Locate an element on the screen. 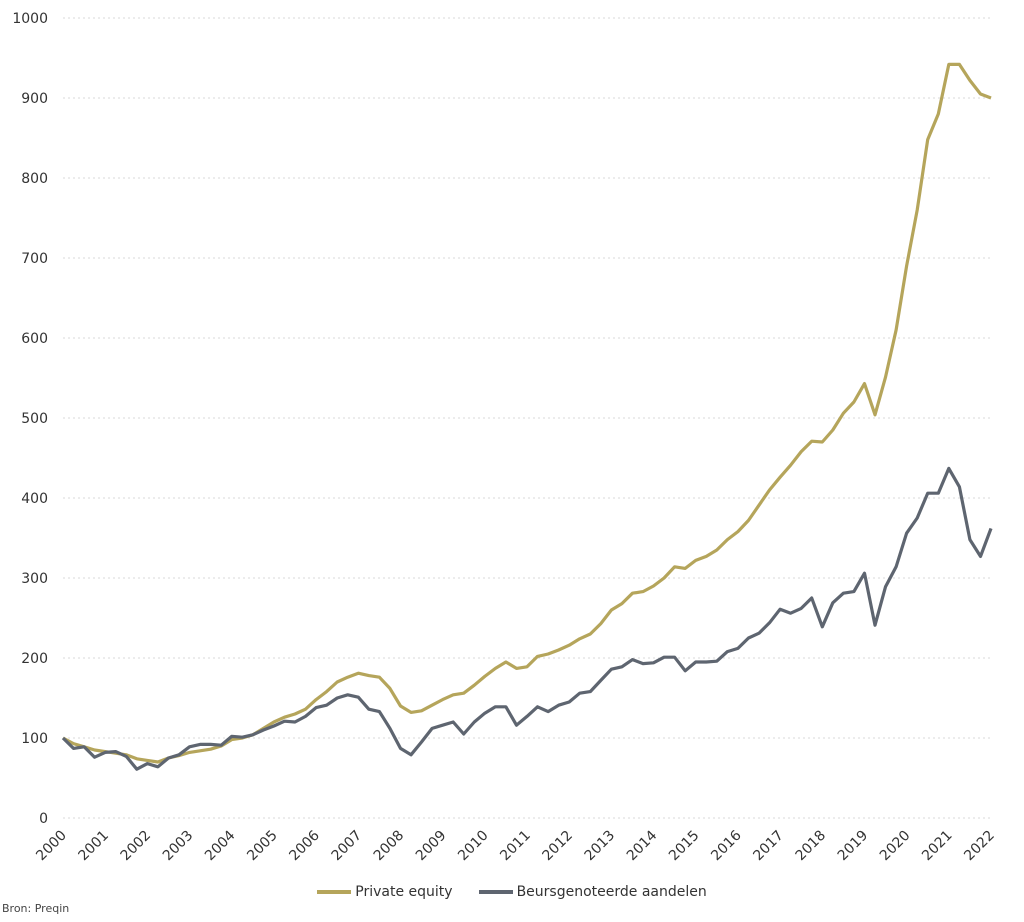 The height and width of the screenshot is (922, 1024). x-tick-label: 2019 is located at coordinates (853, 846).